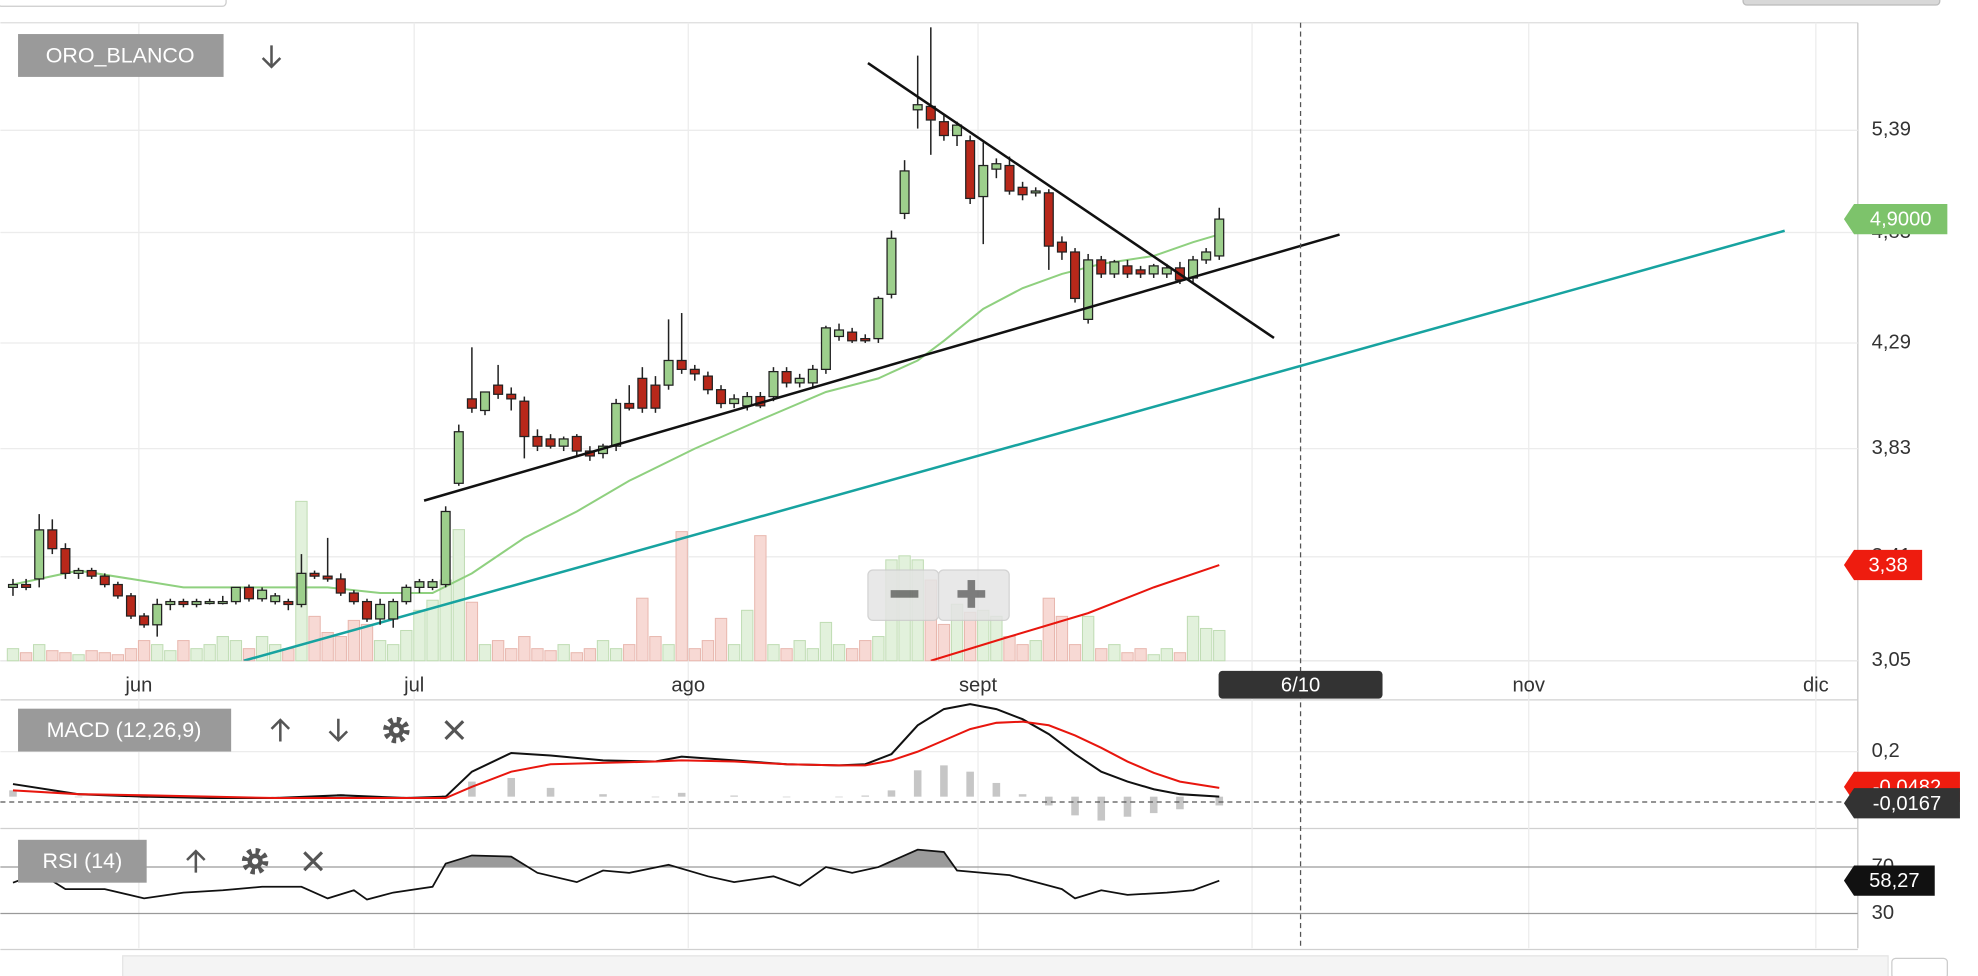 This screenshot has width=1978, height=976. Describe the element at coordinates (138, 685) in the screenshot. I see `x-tick-label: jun` at that location.